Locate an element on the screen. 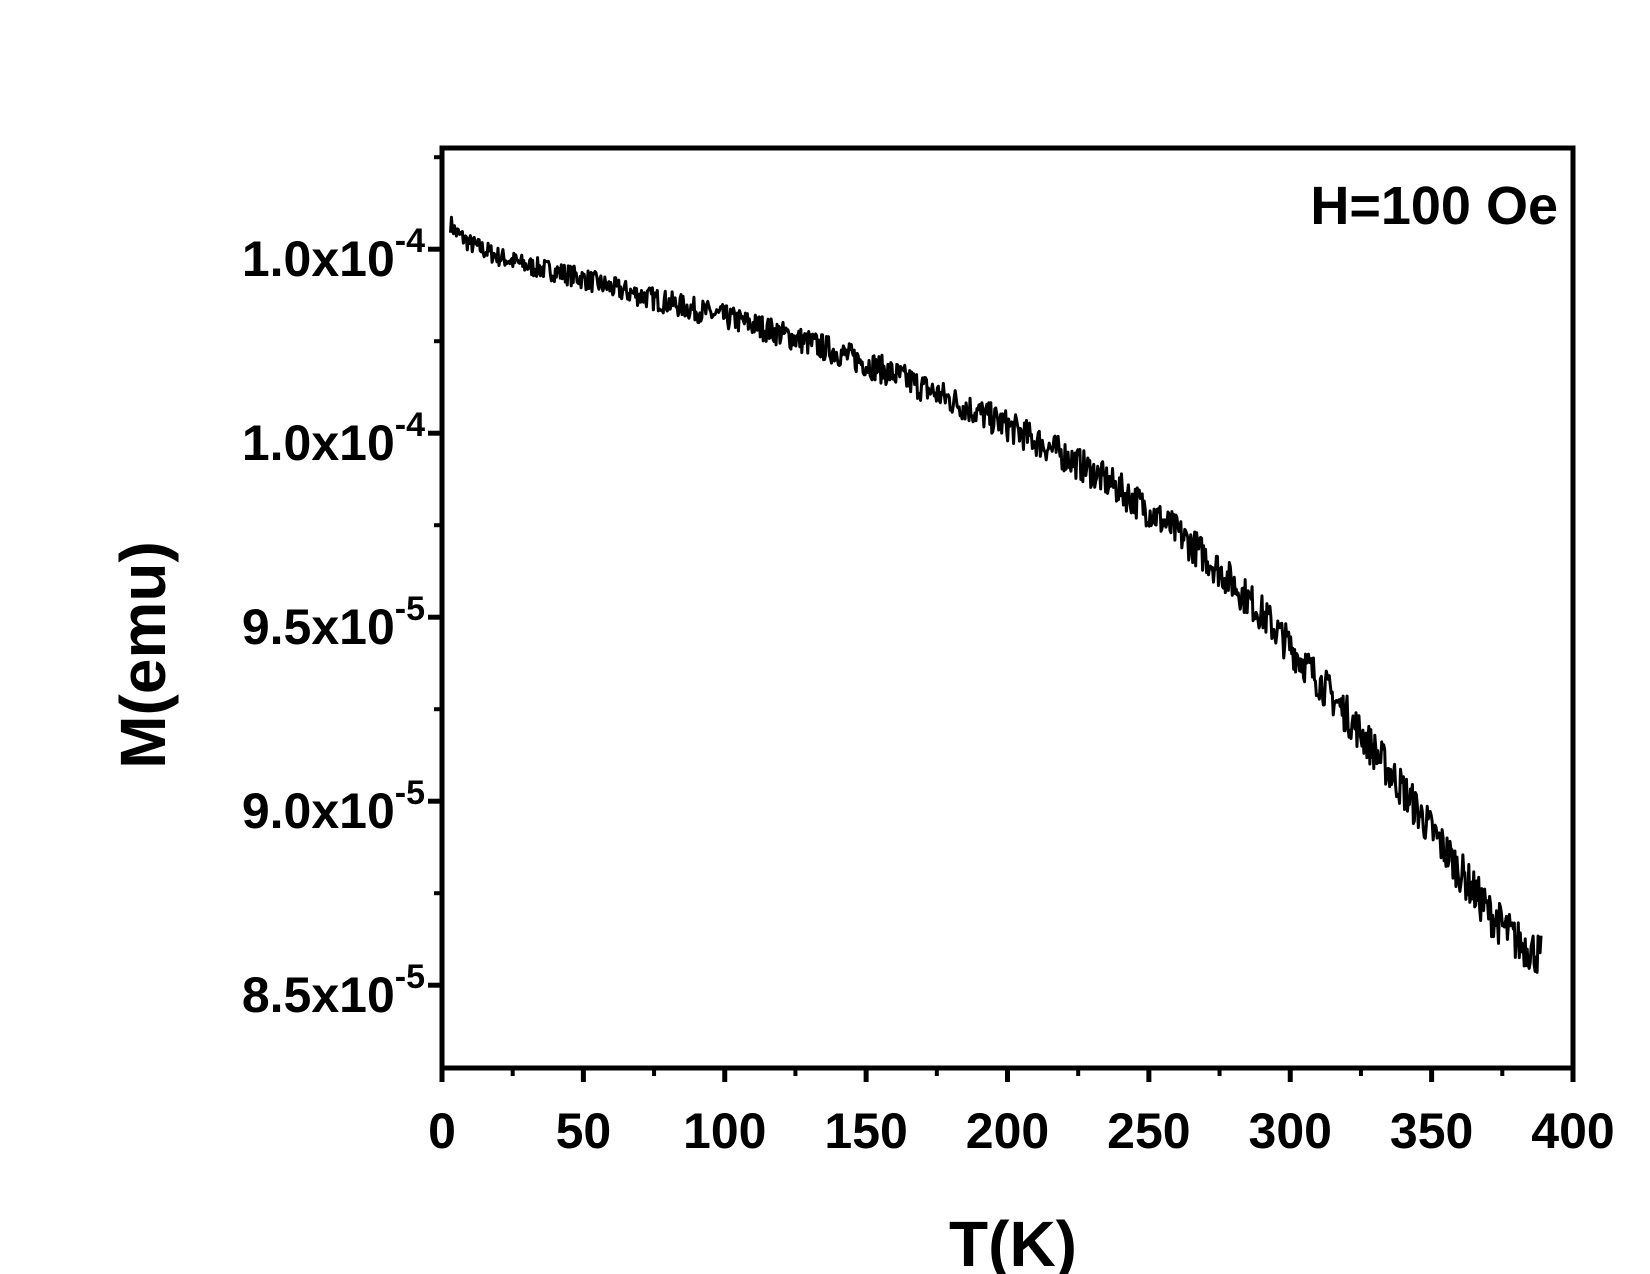 Image resolution: width=1650 pixels, height=1274 pixels. y-tick-label: 9.5x10⁻⁵ is located at coordinates (333, 622).